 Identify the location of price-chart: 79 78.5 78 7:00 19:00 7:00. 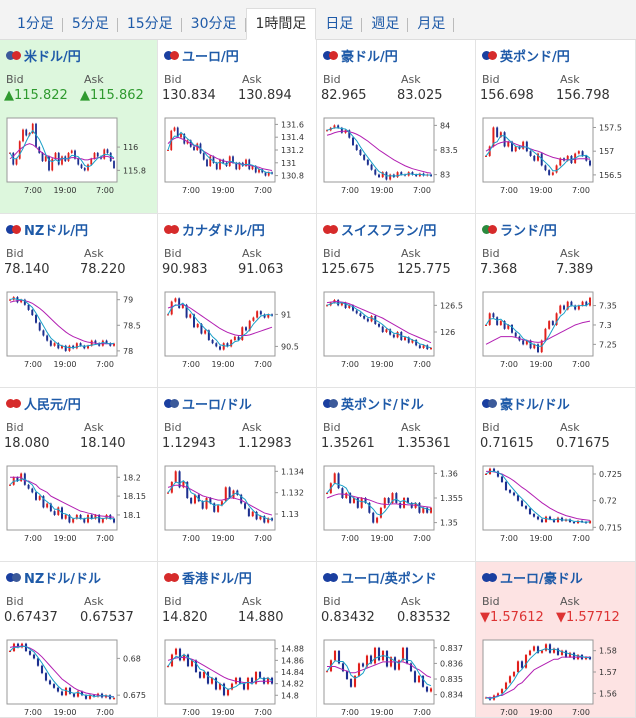
(79, 332).